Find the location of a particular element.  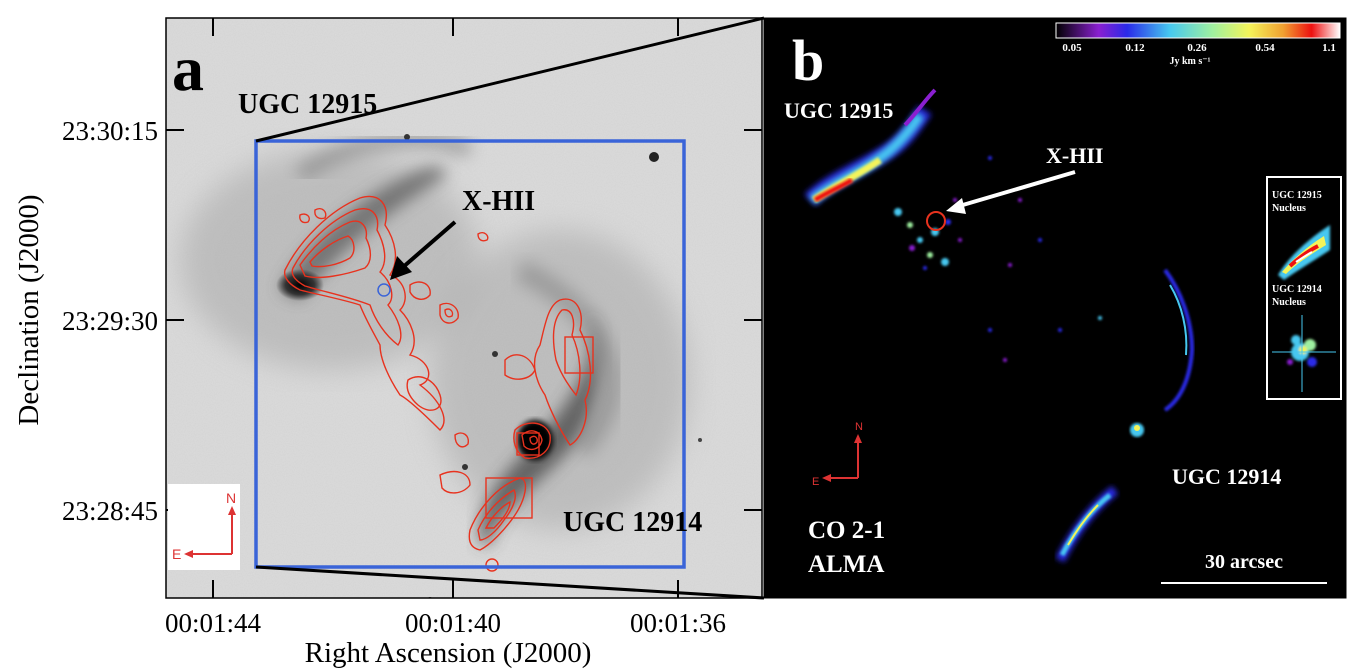

nucleus-inset: UGC 12915 Nucleus UGC 12914 Nucleus is located at coordinates (1304, 288).